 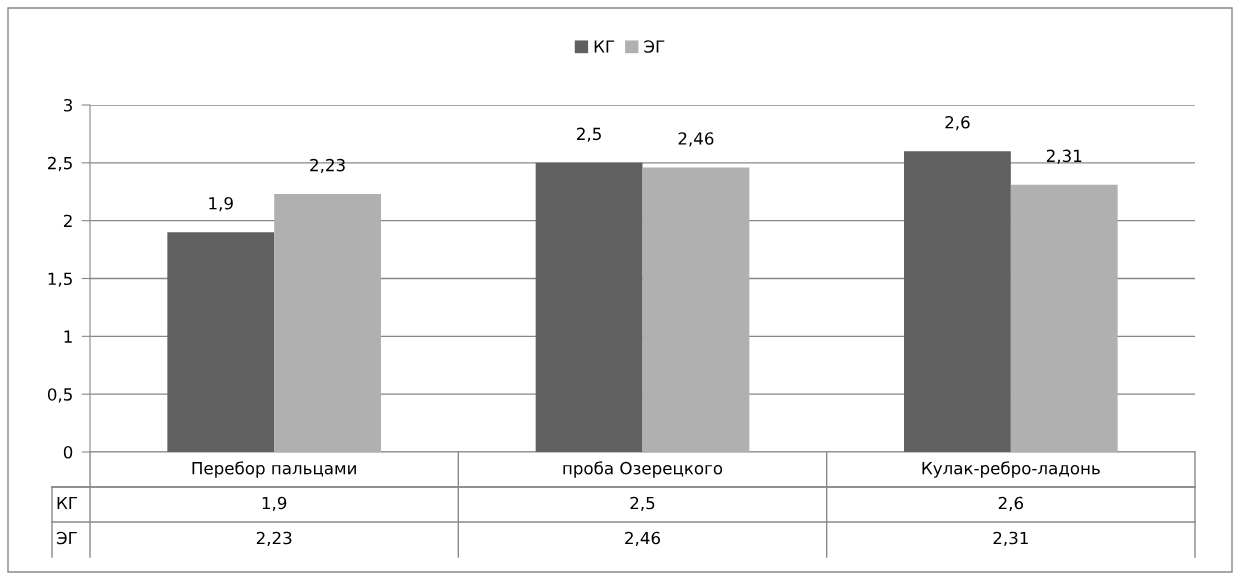 What do you see at coordinates (68, 452) in the screenshot?
I see `y-tick-label: 0` at bounding box center [68, 452].